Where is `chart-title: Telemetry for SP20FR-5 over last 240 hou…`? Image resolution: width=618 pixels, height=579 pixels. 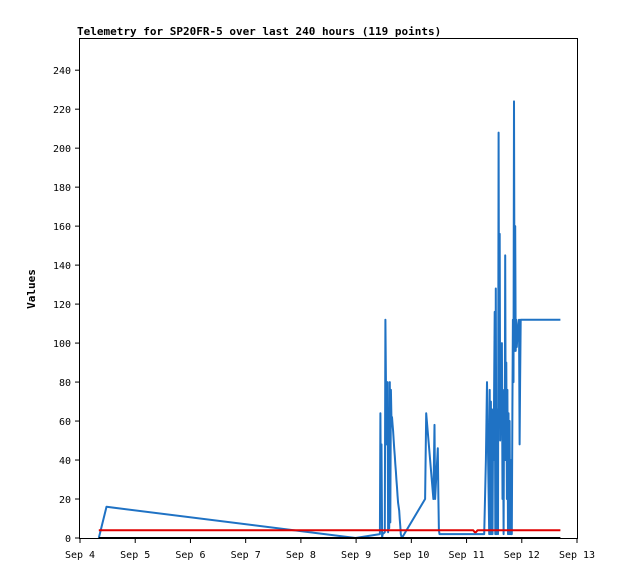
chart-title: Telemetry for SP20FR-5 over last 240 hou… is located at coordinates (259, 31).